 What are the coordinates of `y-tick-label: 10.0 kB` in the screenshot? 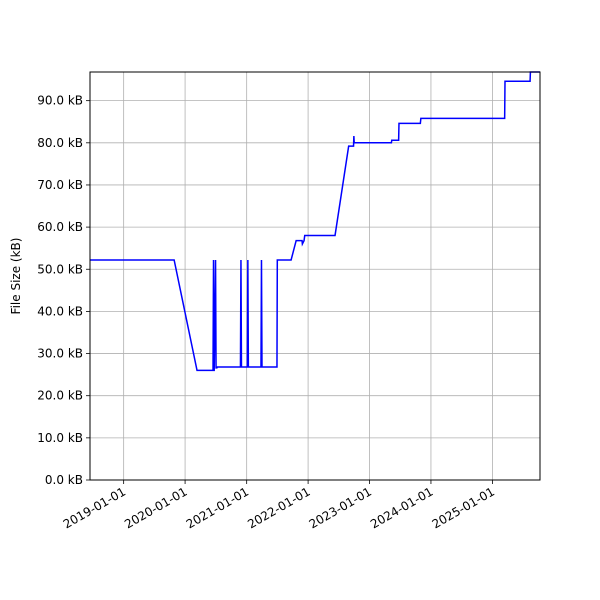 It's located at (60, 438).